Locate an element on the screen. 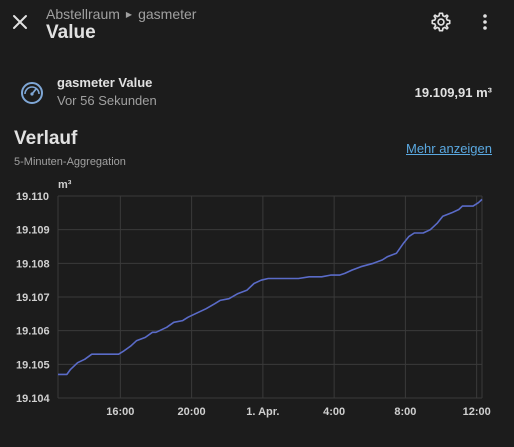 The width and height of the screenshot is (514, 447). entity-state: 19.109,91 m³ is located at coordinates (453, 92).